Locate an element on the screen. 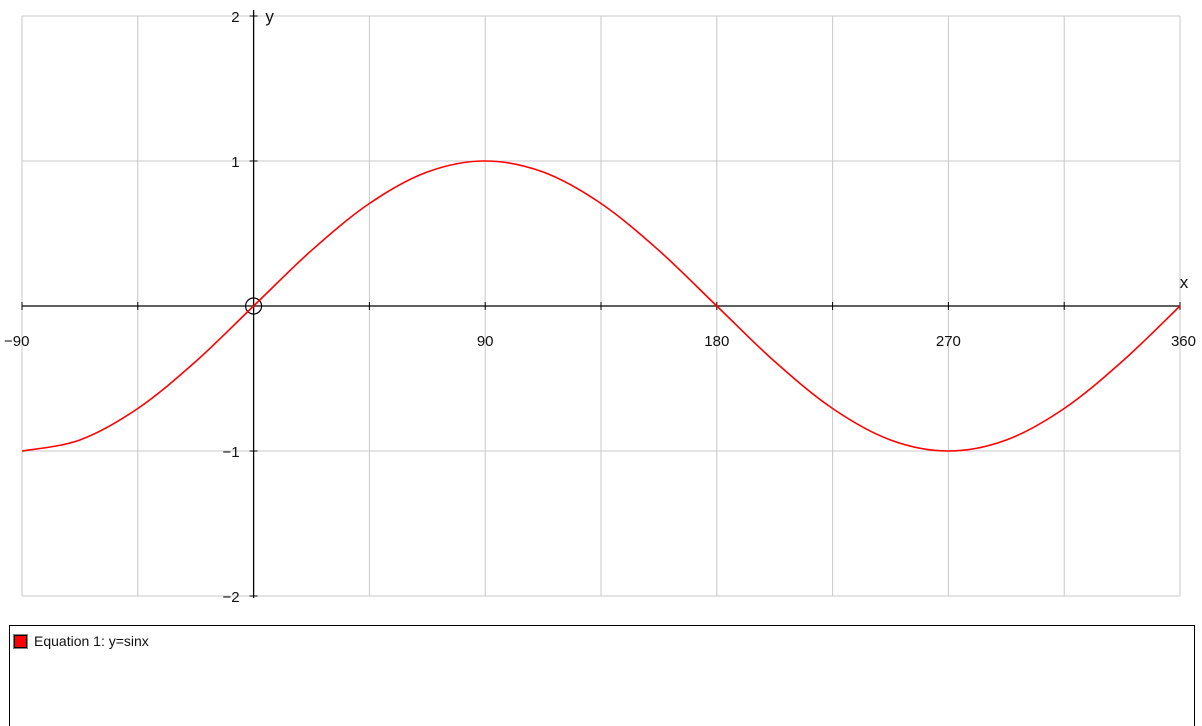  y-tick-label: −2 is located at coordinates (230, 597).